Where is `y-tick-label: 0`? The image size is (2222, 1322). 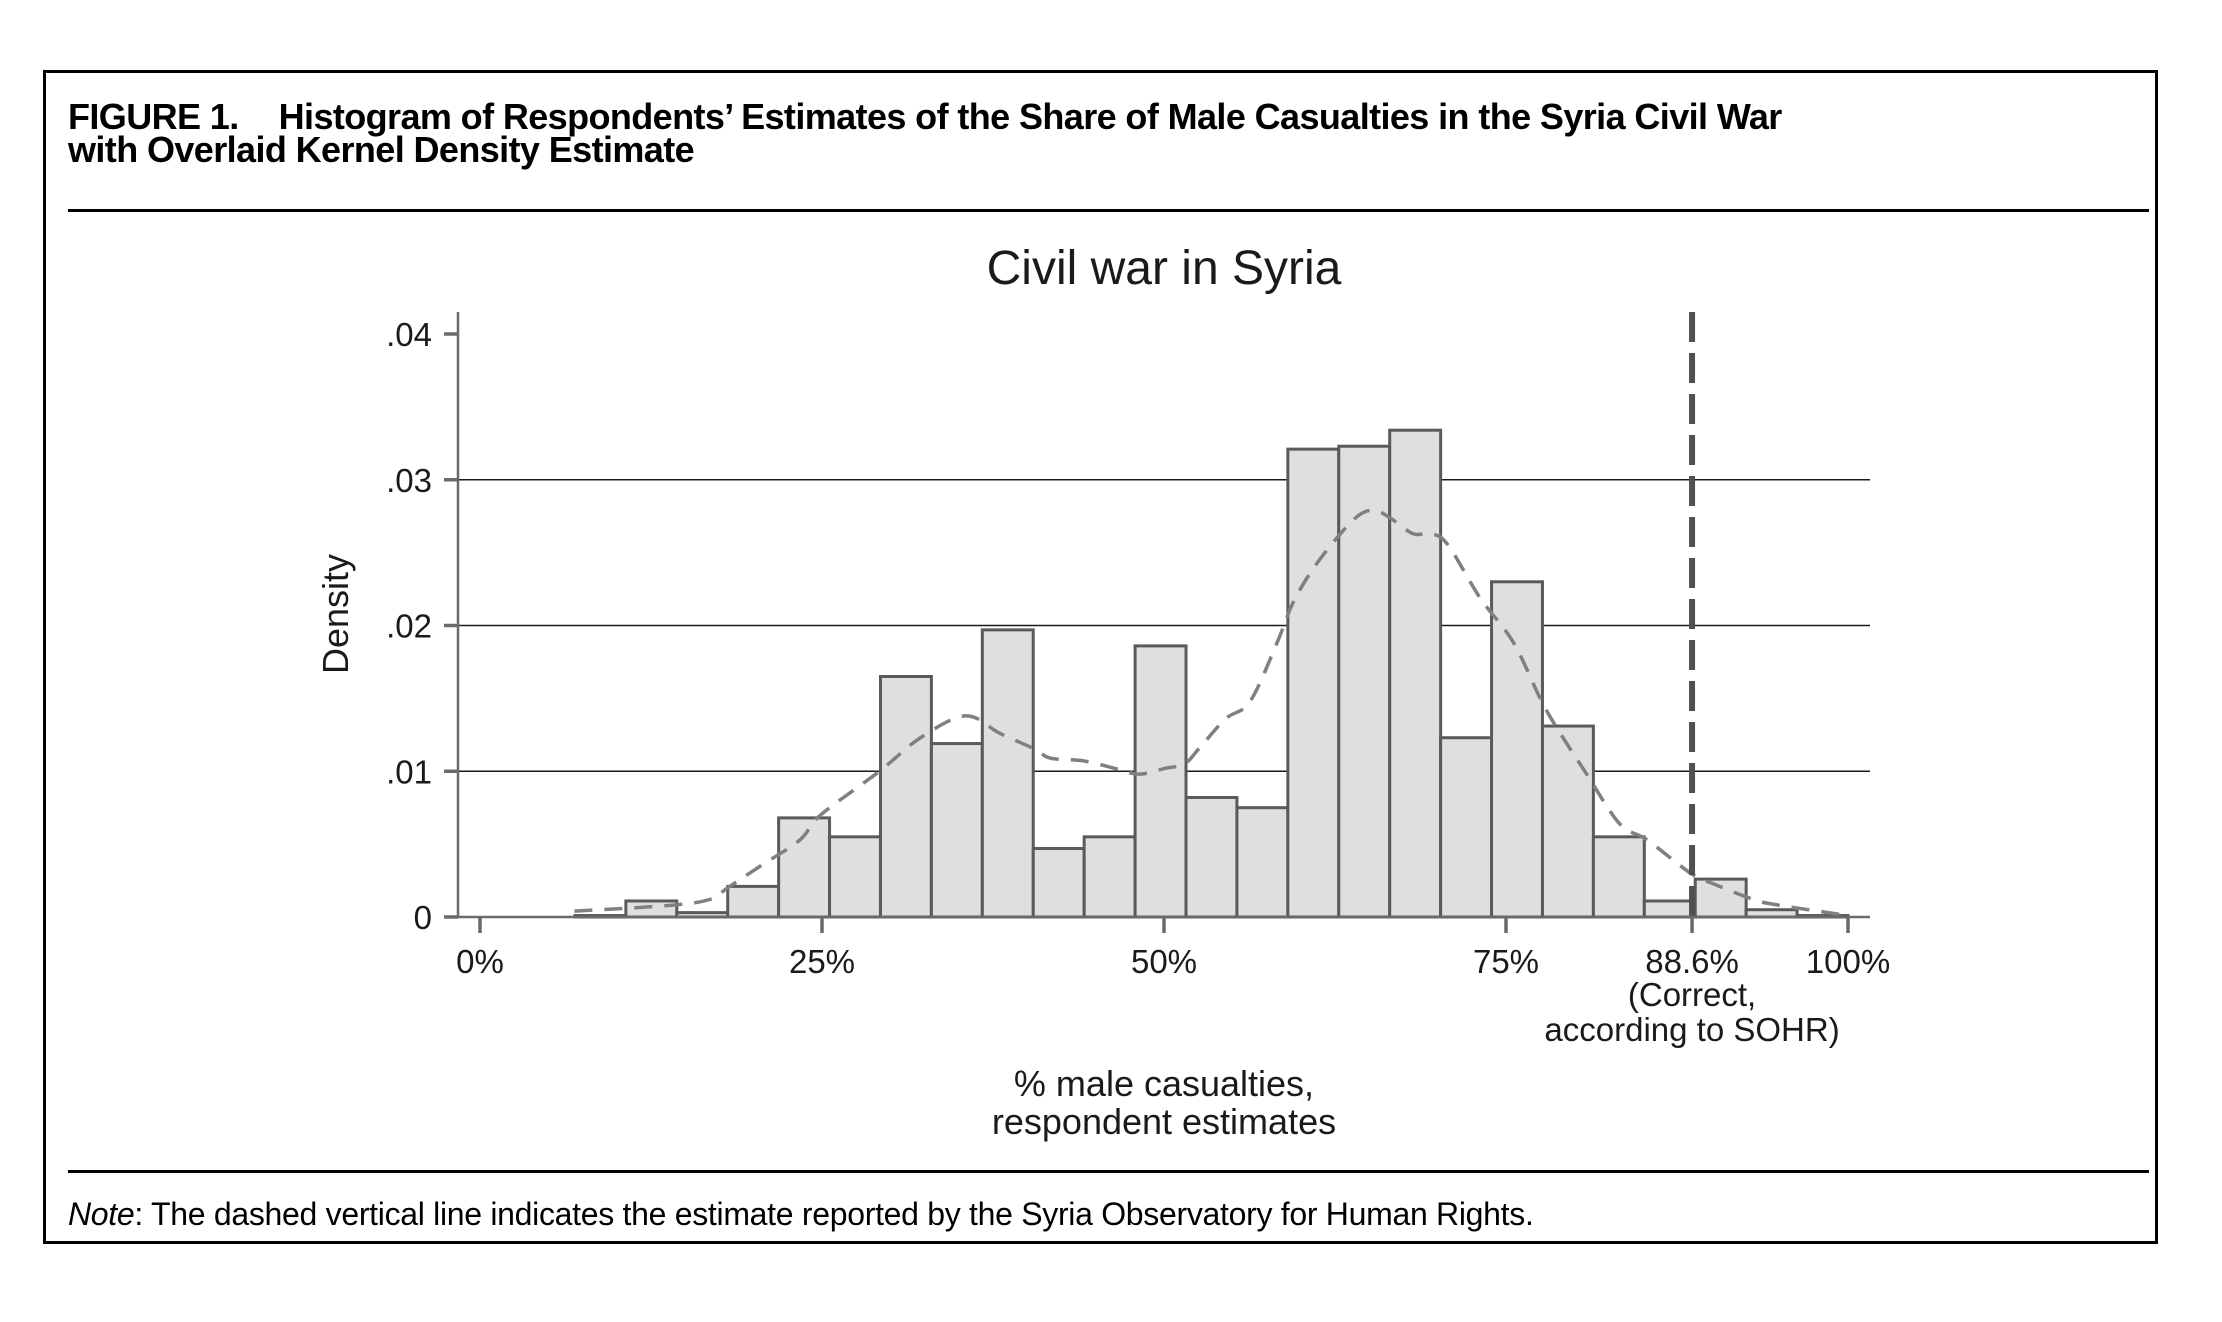
y-tick-label: 0 is located at coordinates (423, 917).